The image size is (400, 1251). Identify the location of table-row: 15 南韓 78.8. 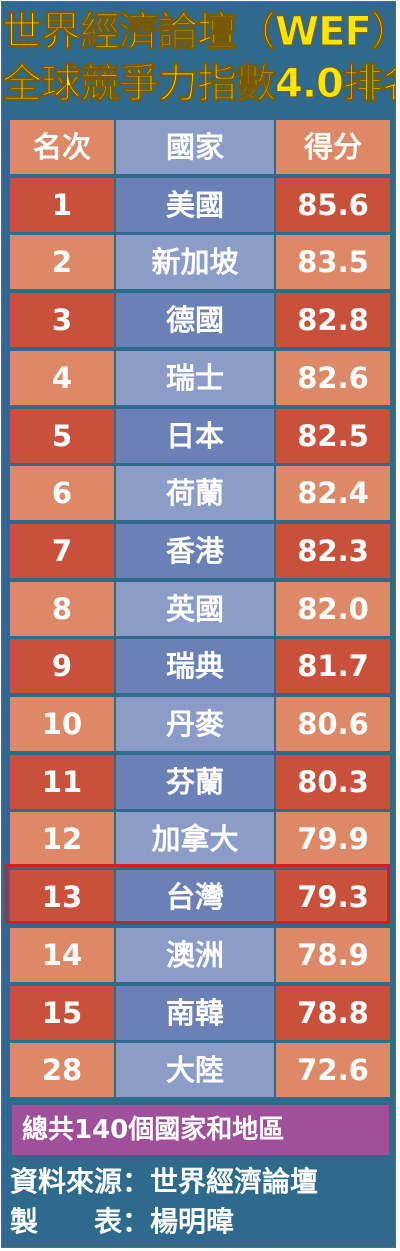
(200, 1013).